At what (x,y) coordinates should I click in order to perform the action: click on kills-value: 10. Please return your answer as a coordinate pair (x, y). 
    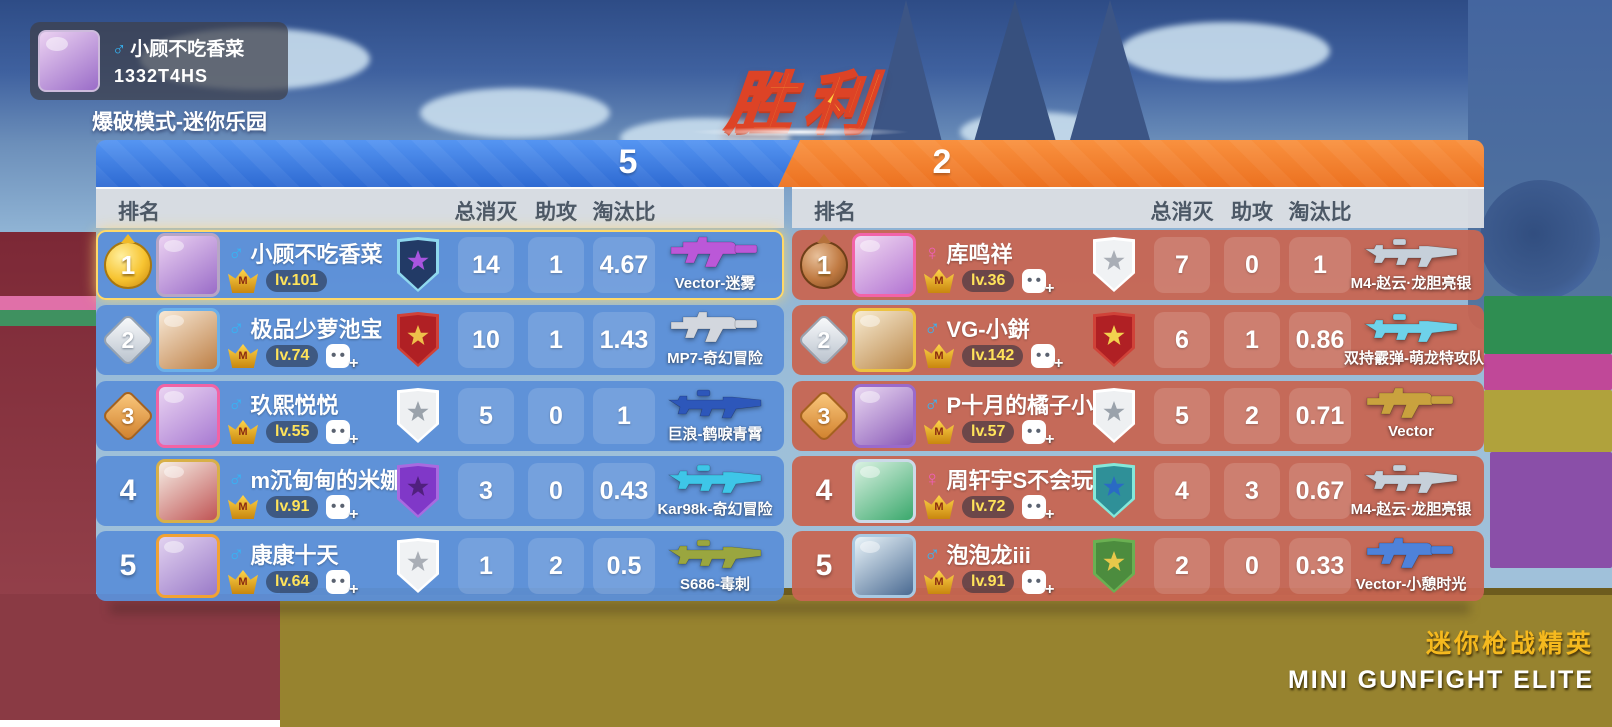
    Looking at the image, I should click on (486, 339).